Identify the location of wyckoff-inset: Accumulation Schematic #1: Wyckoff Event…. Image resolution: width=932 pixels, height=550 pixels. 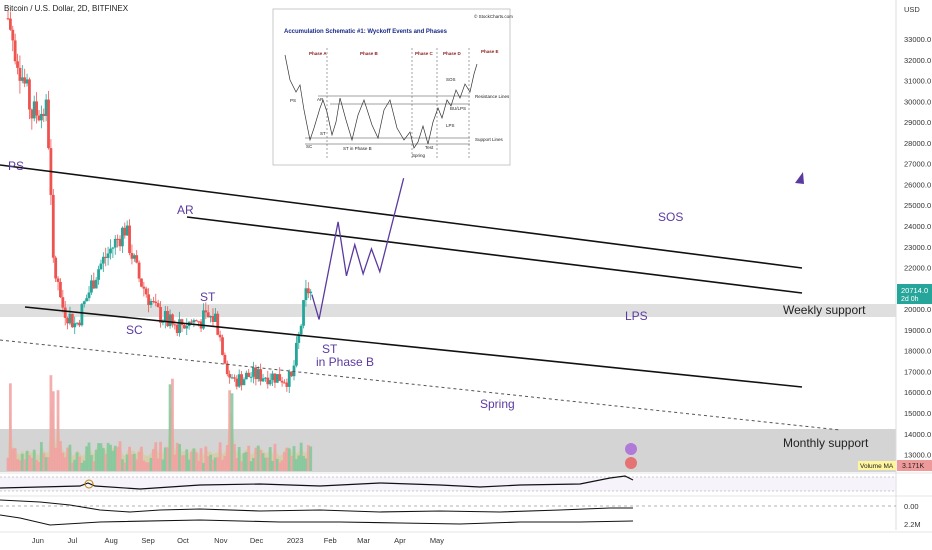
(392, 87).